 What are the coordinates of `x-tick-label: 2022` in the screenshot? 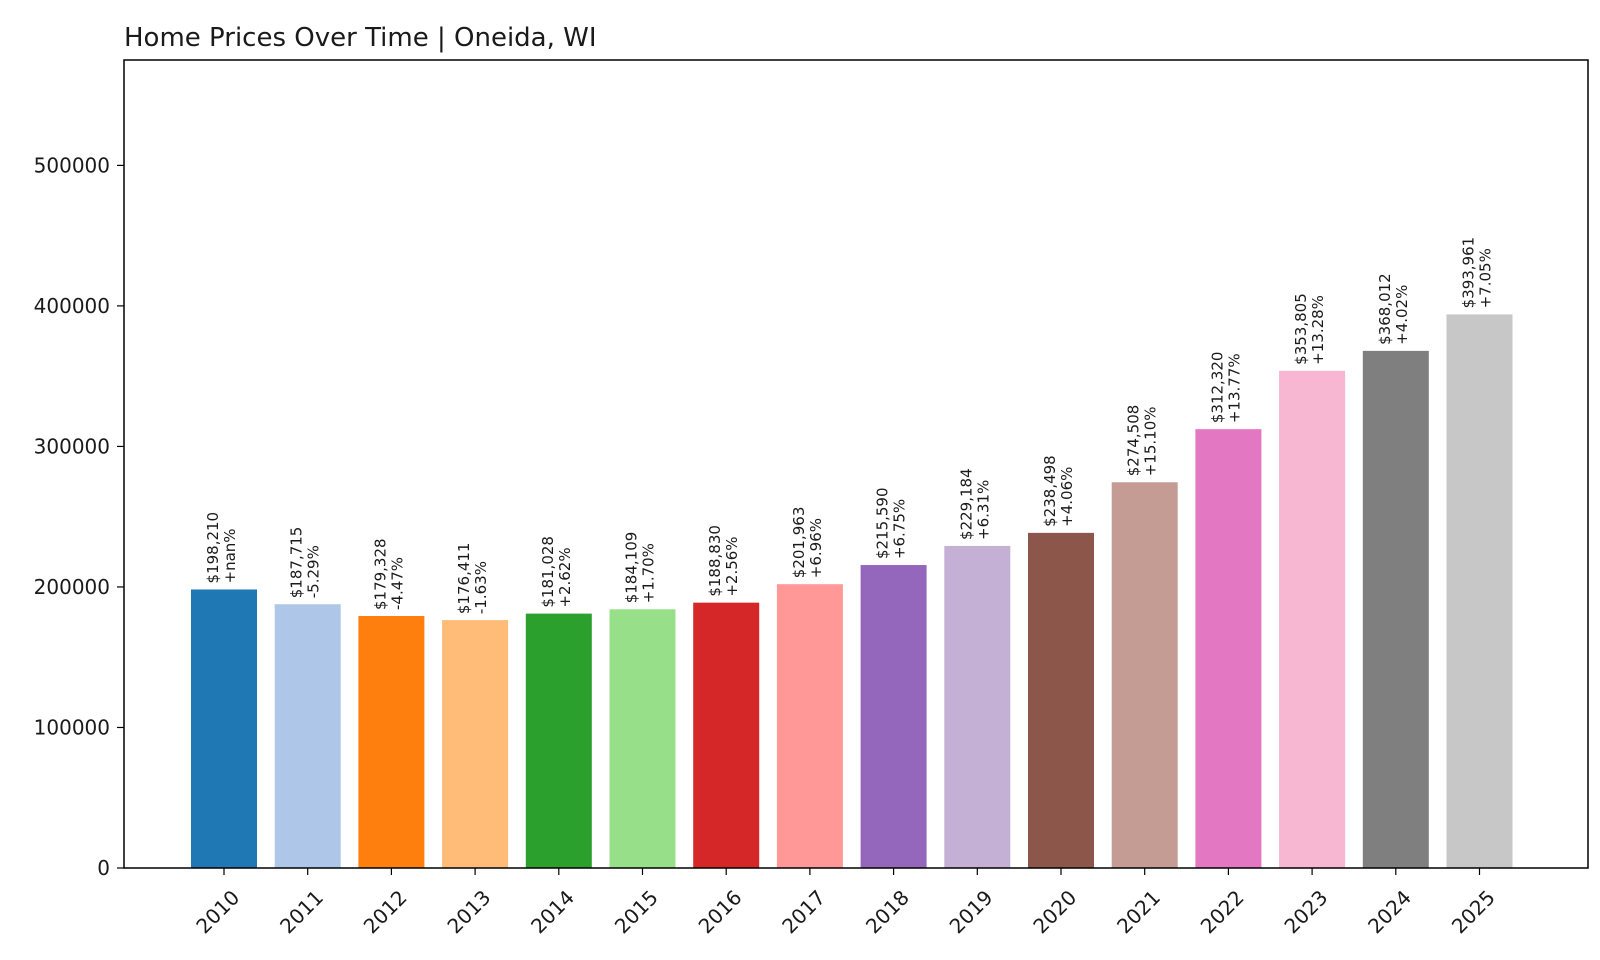 It's located at (1222, 911).